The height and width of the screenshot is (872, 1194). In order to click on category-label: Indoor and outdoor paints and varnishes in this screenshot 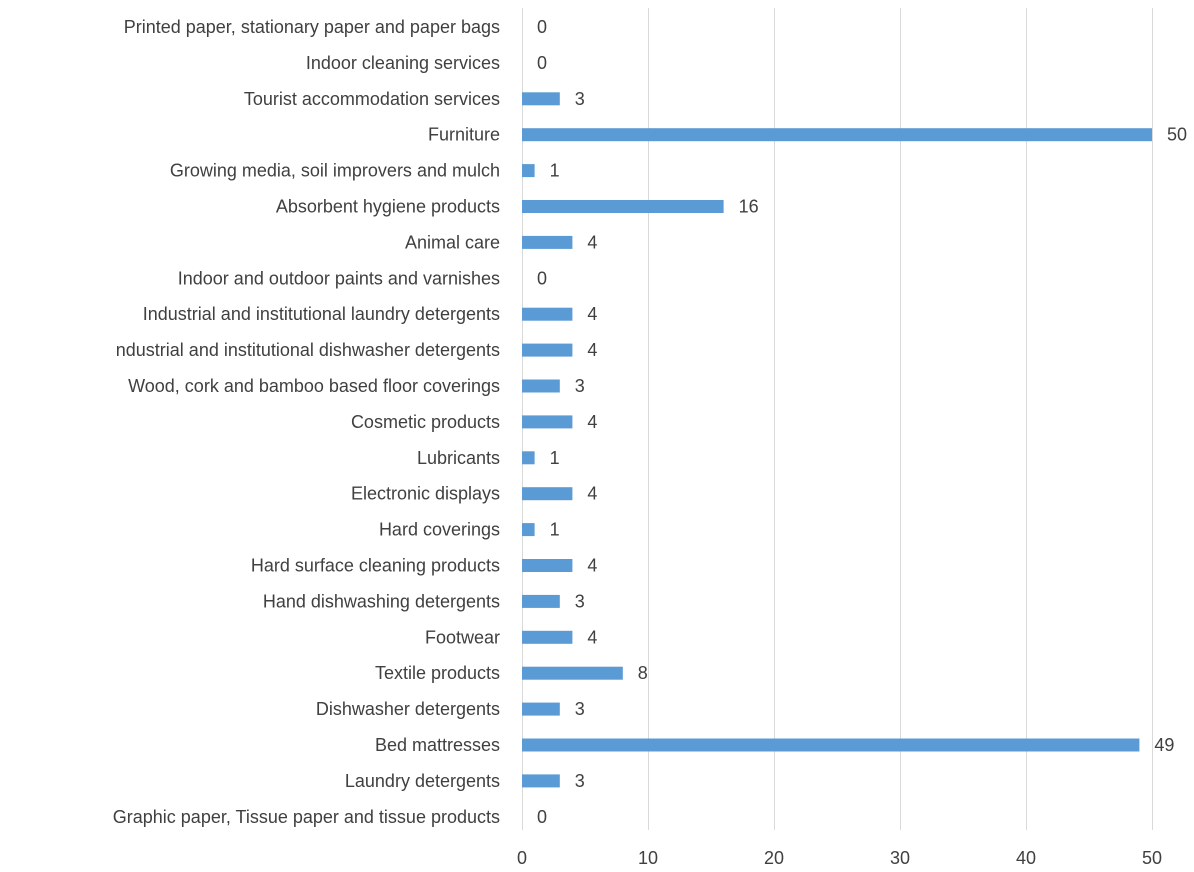, I will do `click(339, 278)`.